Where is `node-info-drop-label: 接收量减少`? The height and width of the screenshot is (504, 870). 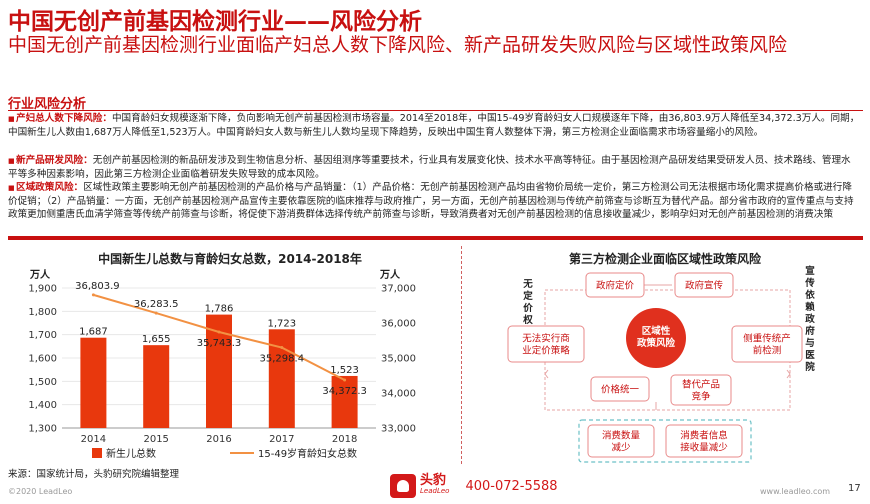 node-info-drop-label: 接收量减少 is located at coordinates (704, 448).